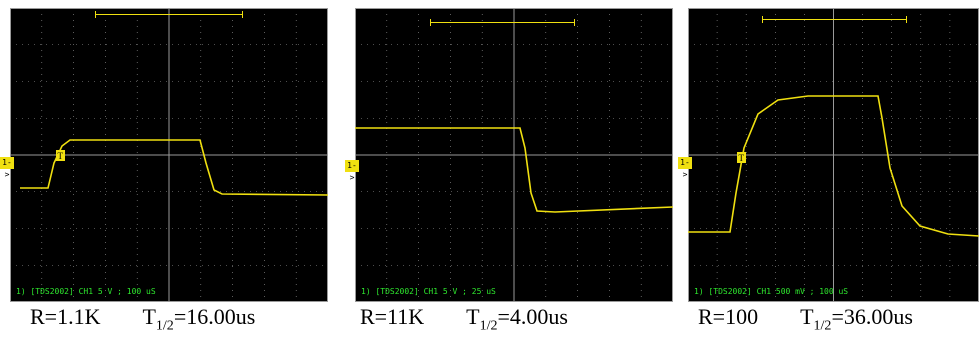 Image resolution: width=979 pixels, height=340 pixels. What do you see at coordinates (685, 168) in the screenshot?
I see `channel-marker-3: 1->` at bounding box center [685, 168].